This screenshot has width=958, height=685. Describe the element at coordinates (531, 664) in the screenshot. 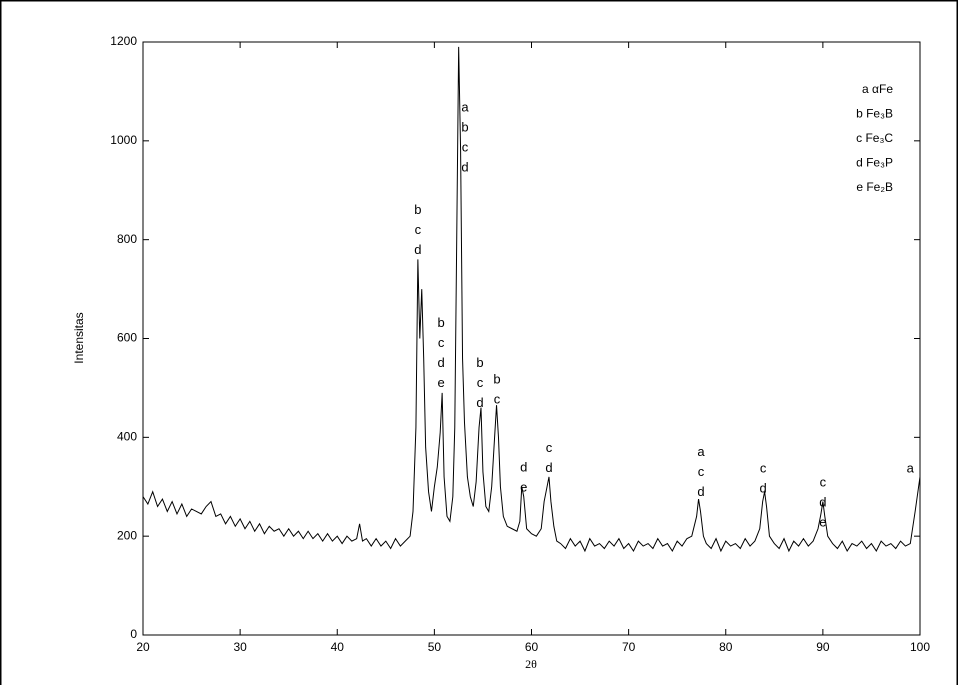

I see `x-axis-label: 2θ` at that location.